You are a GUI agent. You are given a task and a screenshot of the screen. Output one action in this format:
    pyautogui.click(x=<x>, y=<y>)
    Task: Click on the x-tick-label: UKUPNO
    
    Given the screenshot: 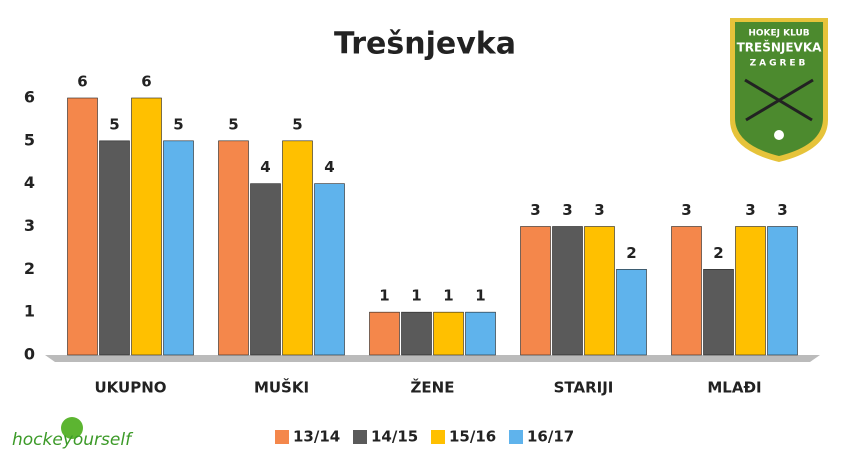 What is the action you would take?
    pyautogui.click(x=130, y=388)
    